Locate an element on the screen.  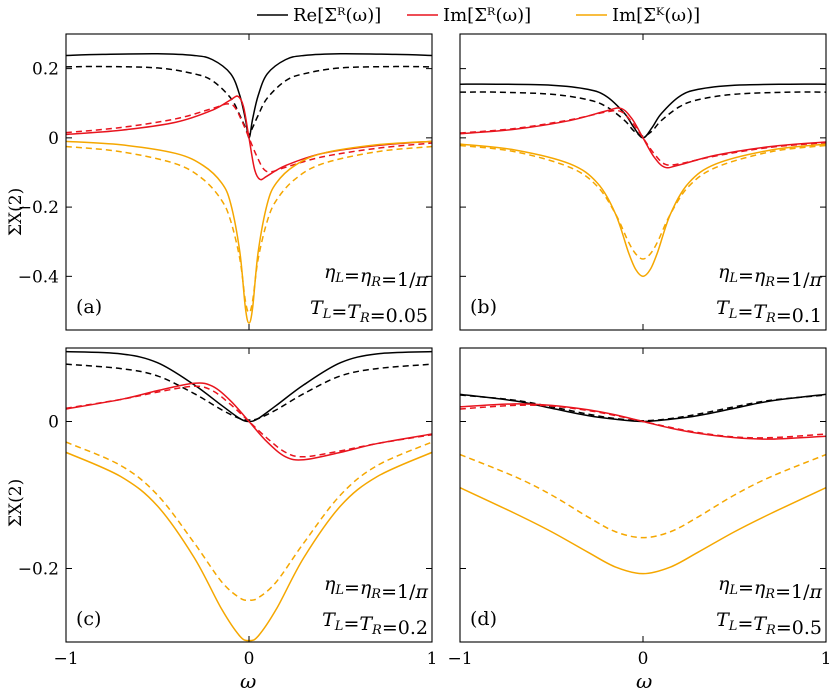
y-axis-label-bottom: ΣX(2) is located at coordinates (16, 503).